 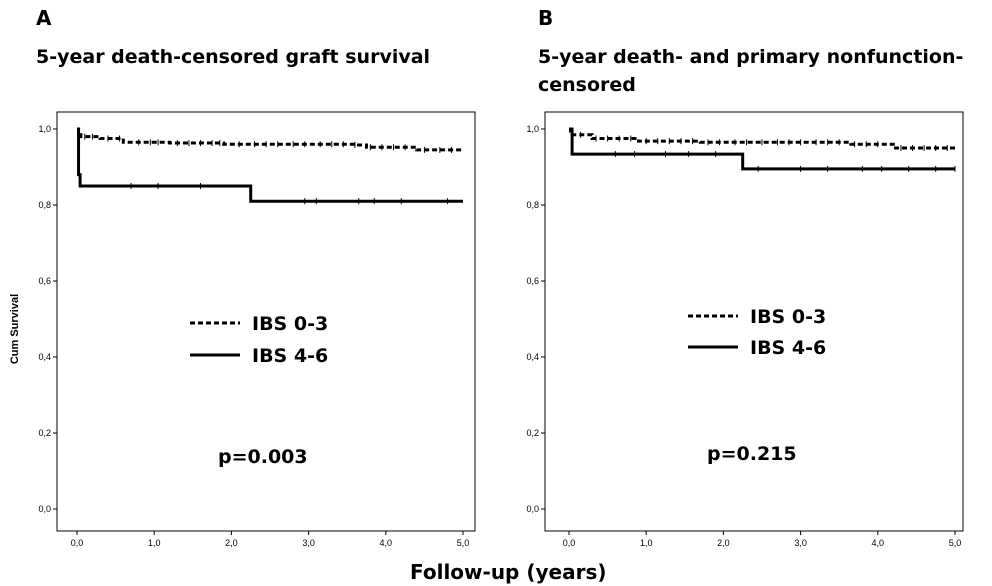 I want to click on panel-b-p-value: p=0.215, so click(x=752, y=454).